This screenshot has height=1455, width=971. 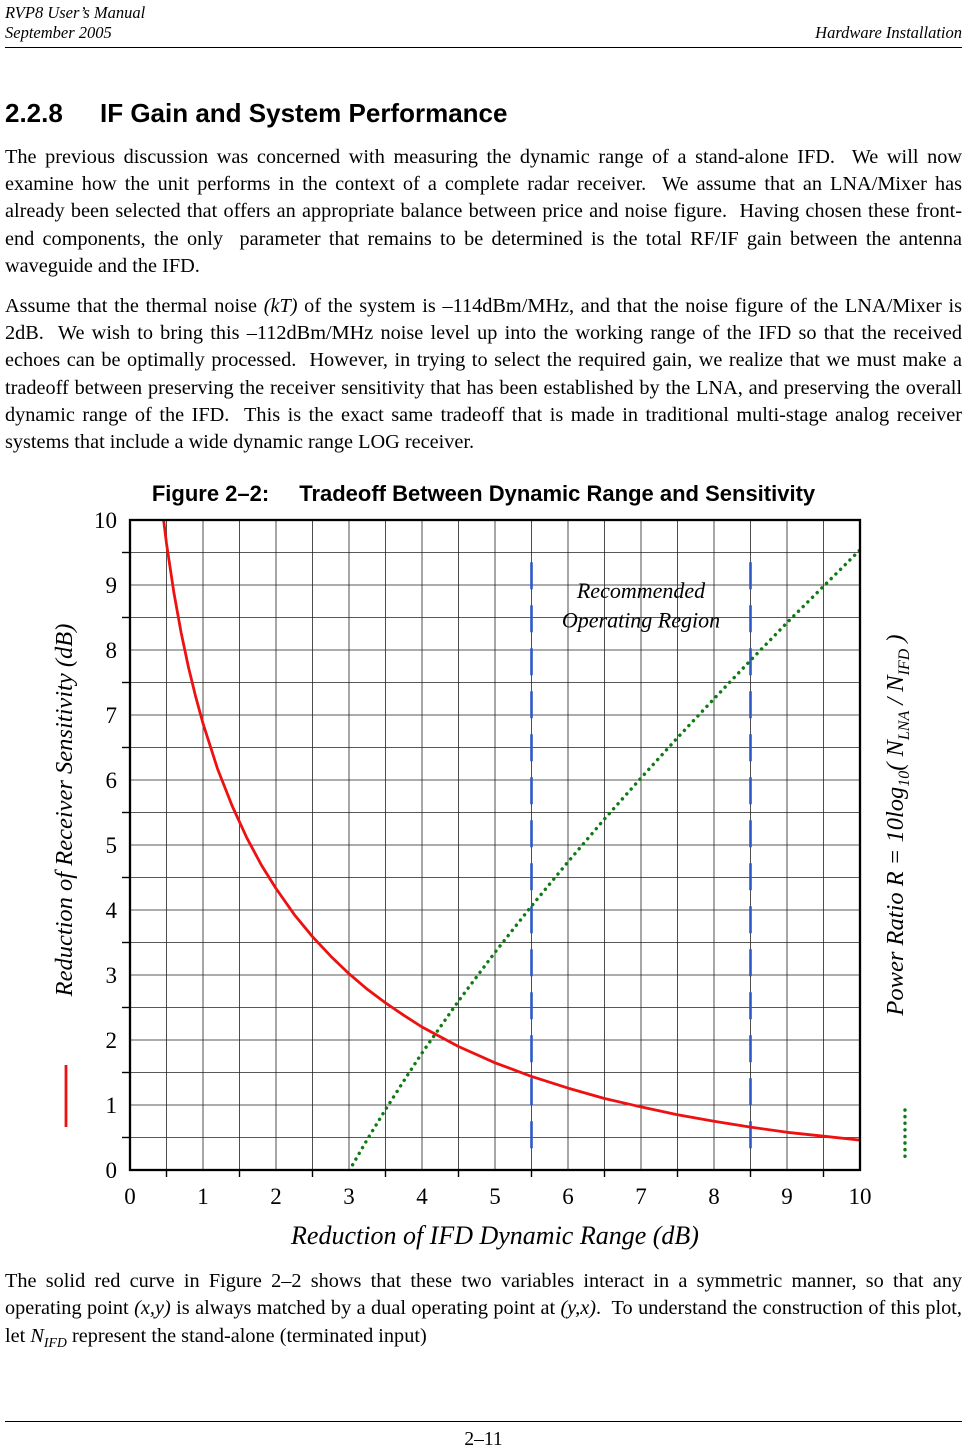 I want to click on chapter-title: Hardware Installation, so click(x=888, y=32).